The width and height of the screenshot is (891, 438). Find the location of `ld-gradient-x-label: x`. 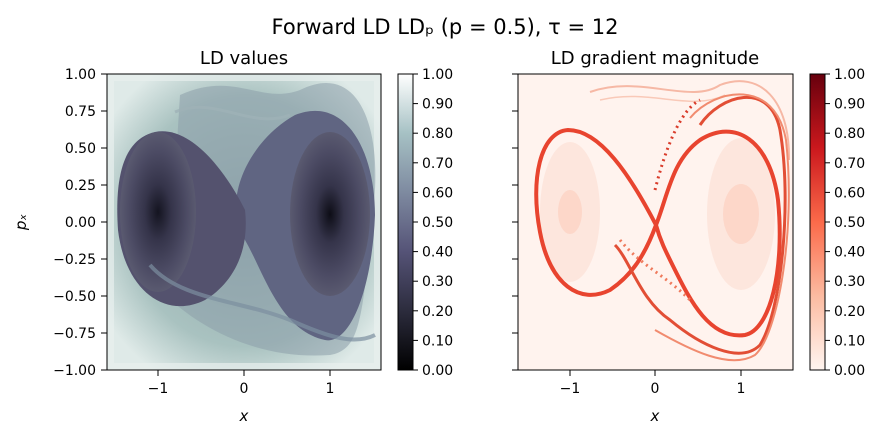

ld-gradient-x-label: x is located at coordinates (655, 416).